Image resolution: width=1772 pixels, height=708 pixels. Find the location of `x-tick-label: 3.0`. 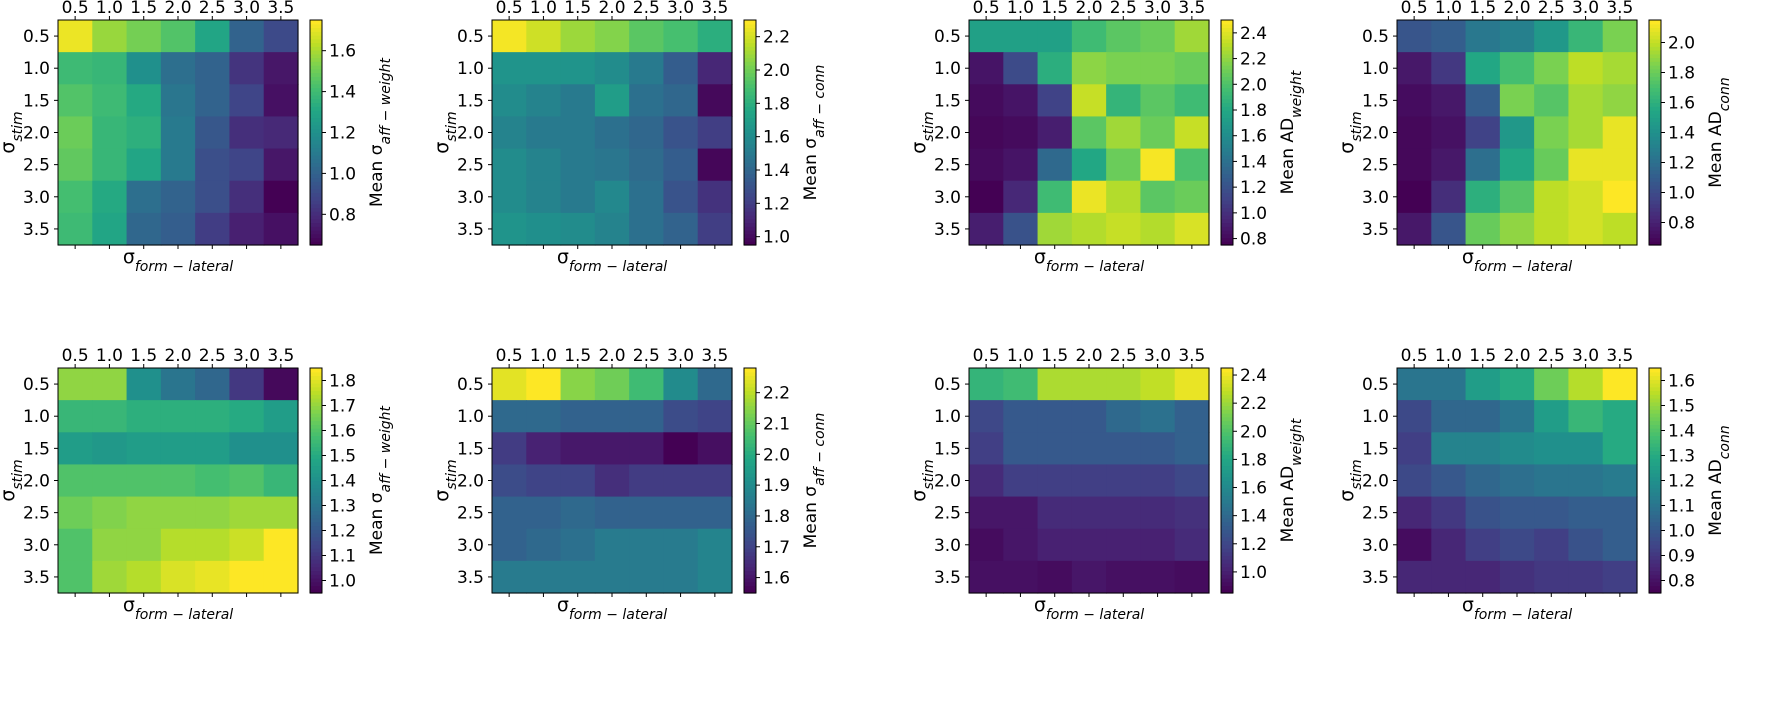

x-tick-label: 3.0 is located at coordinates (246, 9).